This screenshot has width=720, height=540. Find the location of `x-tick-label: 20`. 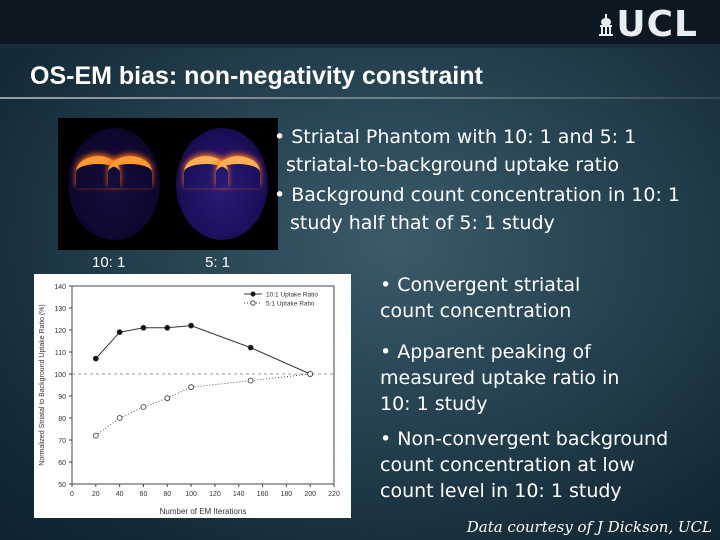

x-tick-label: 20 is located at coordinates (96, 494).